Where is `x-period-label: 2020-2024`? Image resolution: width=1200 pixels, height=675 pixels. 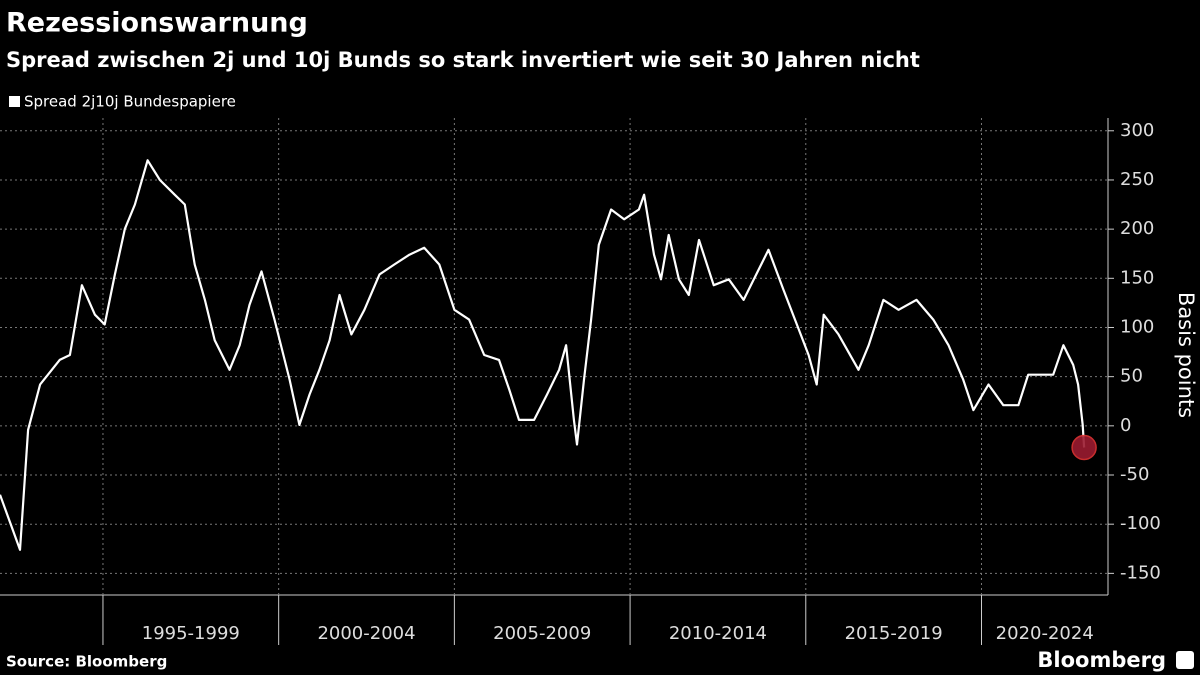
x-period-label: 2020-2024 is located at coordinates (1045, 633).